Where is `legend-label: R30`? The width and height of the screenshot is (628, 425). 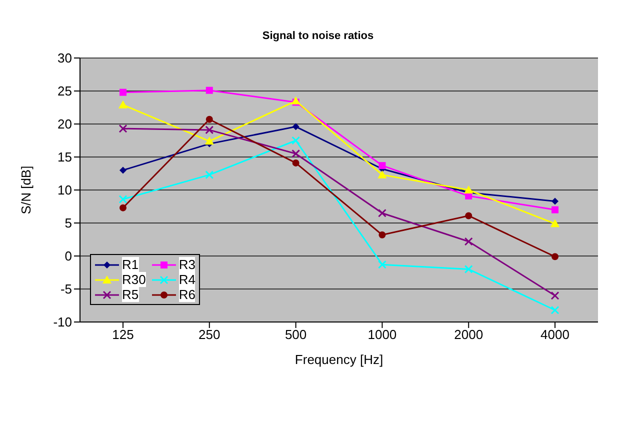
legend-label: R30 is located at coordinates (134, 279).